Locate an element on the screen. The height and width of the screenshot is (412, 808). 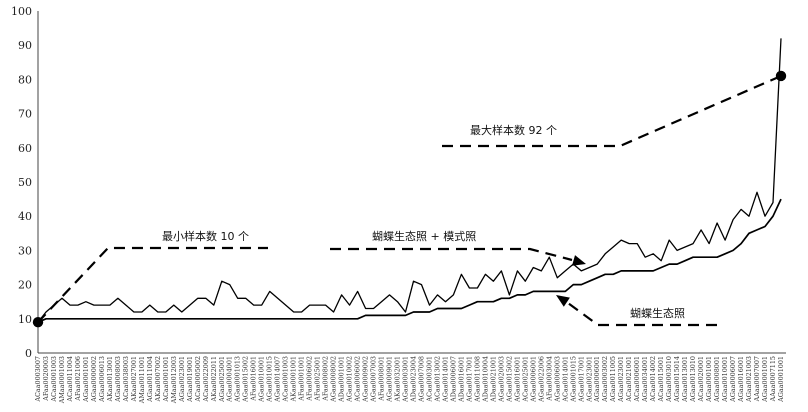
x-tick-label: AMaa0012003 is located at coordinates (174, 380).